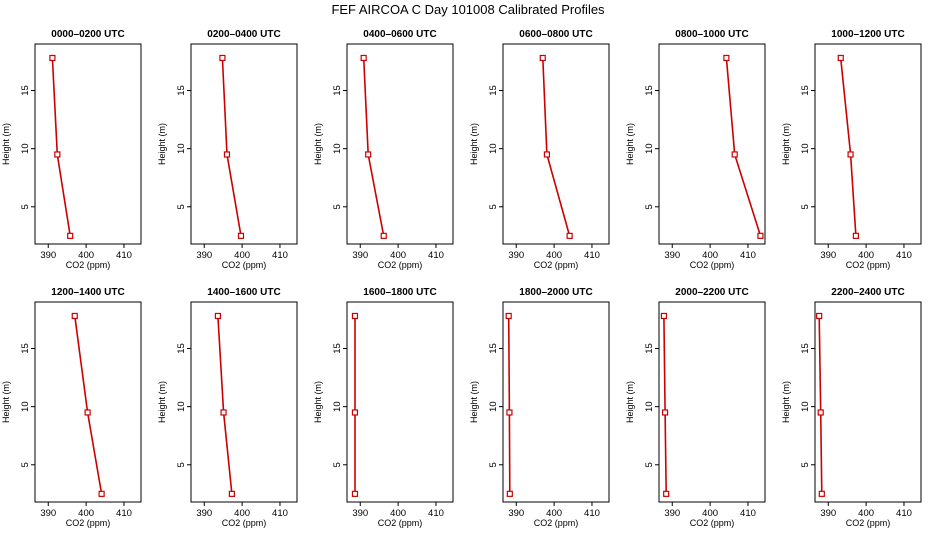 This screenshot has width=936, height=540. What do you see at coordinates (555, 292) in the screenshot?
I see `panel-title: 1800–2000 UTC` at bounding box center [555, 292].